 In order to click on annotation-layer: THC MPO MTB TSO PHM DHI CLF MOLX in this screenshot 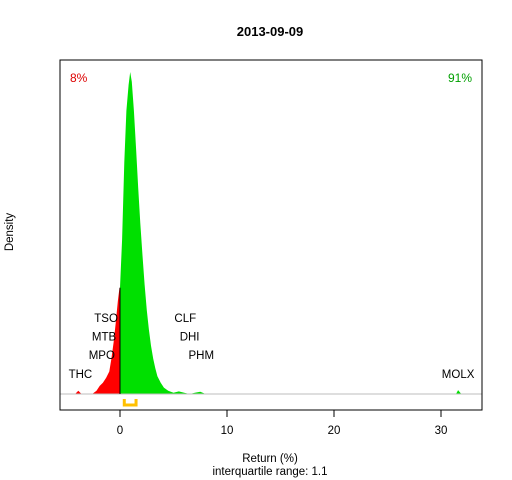, I will do `click(272, 347)`.